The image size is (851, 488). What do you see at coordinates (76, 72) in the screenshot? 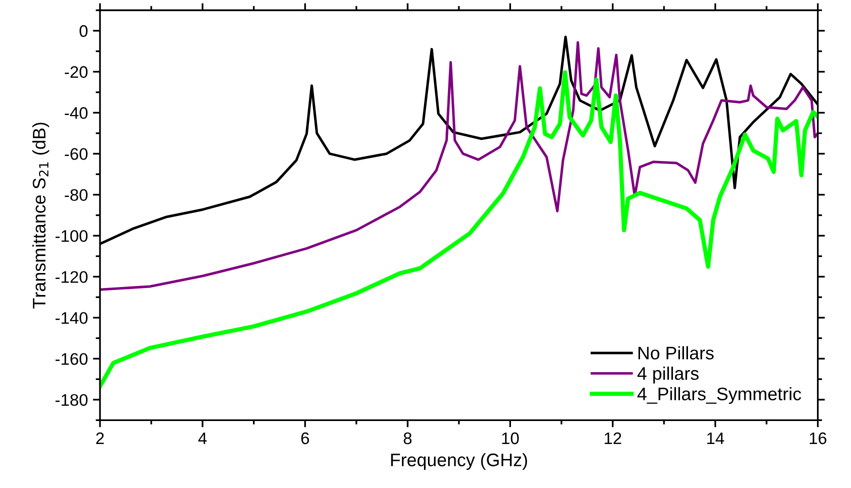
I see `y-tick-label: -20` at bounding box center [76, 72].